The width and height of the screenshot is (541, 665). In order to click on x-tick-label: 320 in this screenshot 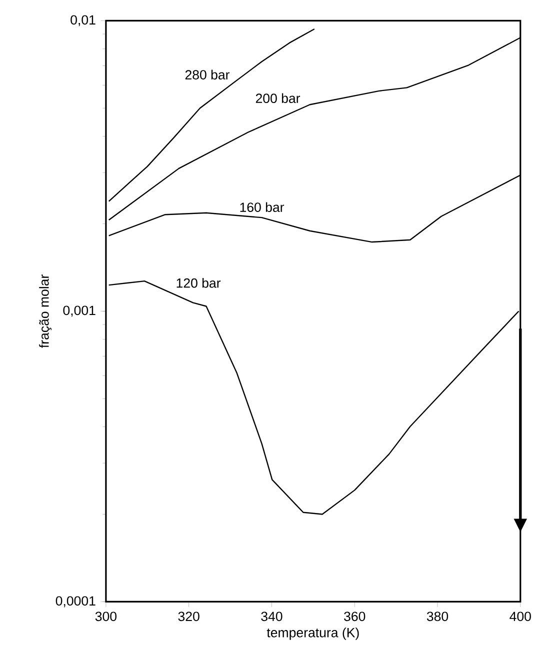, I will do `click(189, 617)`.